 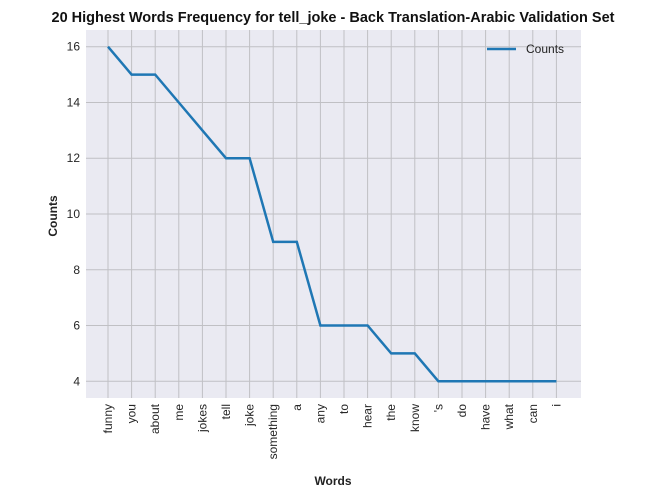 What do you see at coordinates (76, 270) in the screenshot?
I see `y-tick-label: 8` at bounding box center [76, 270].